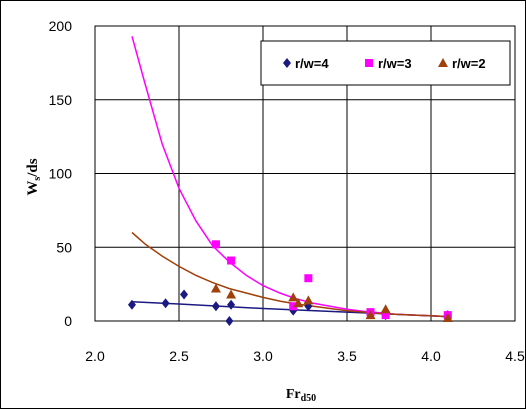 The height and width of the screenshot is (410, 526). I want to click on x-tick-label: 2.5, so click(179, 356).